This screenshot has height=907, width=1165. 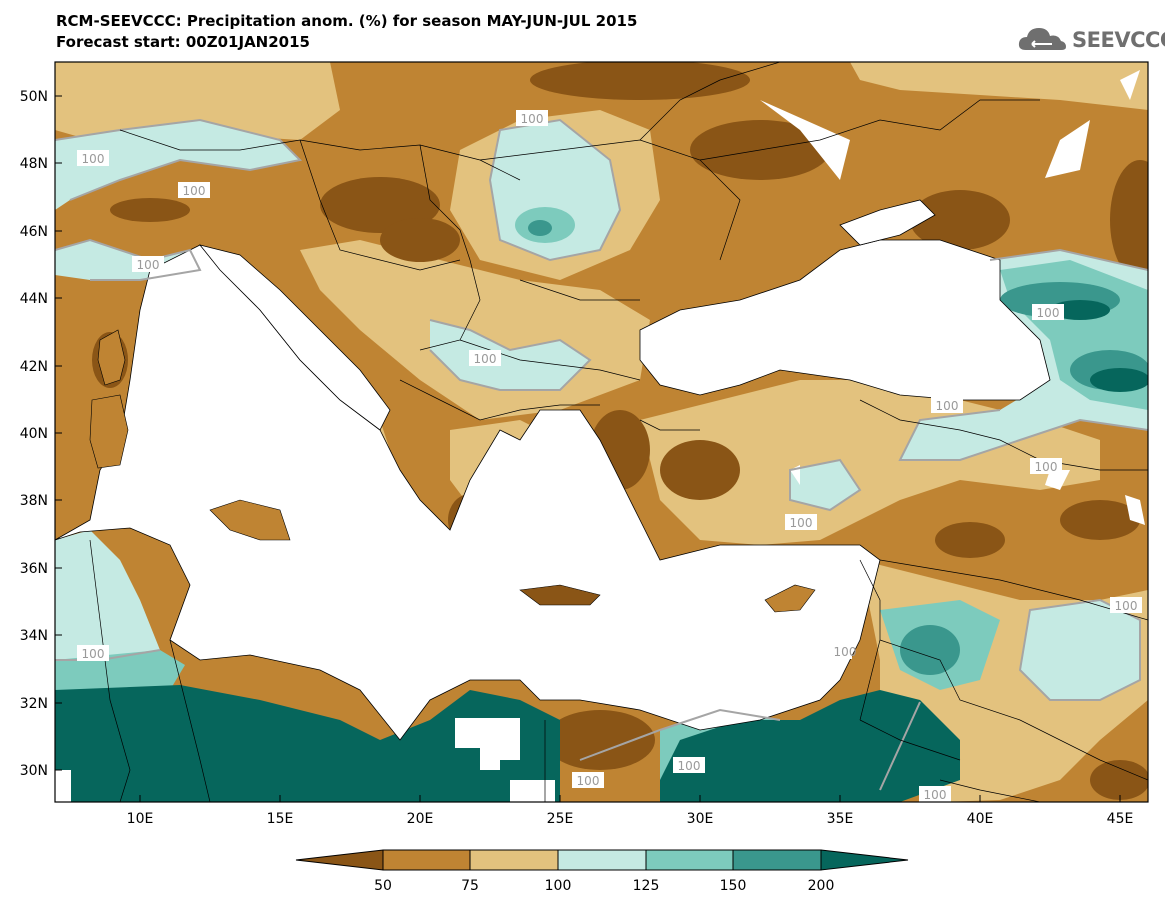 What do you see at coordinates (34, 97) in the screenshot?
I see `y-tick-label: 50N` at bounding box center [34, 97].